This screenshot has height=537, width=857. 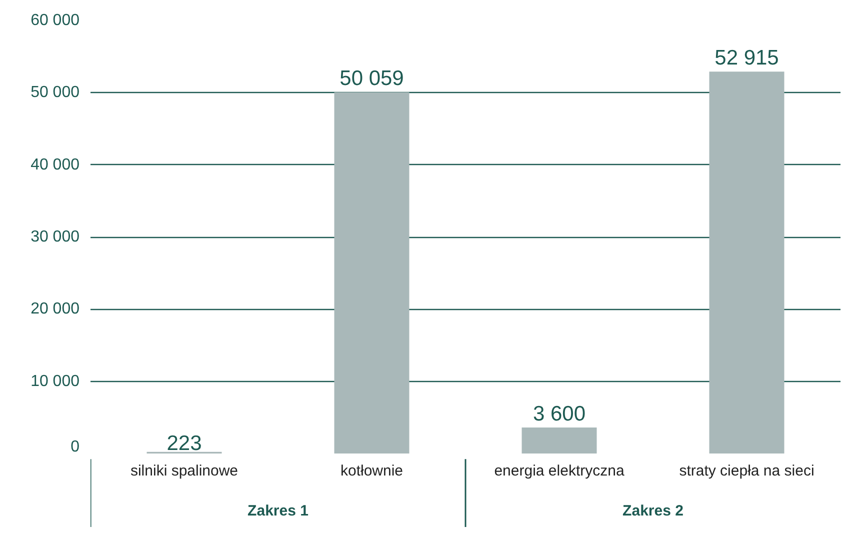 I want to click on x-tick-label: energia elektryczna, so click(x=559, y=471).